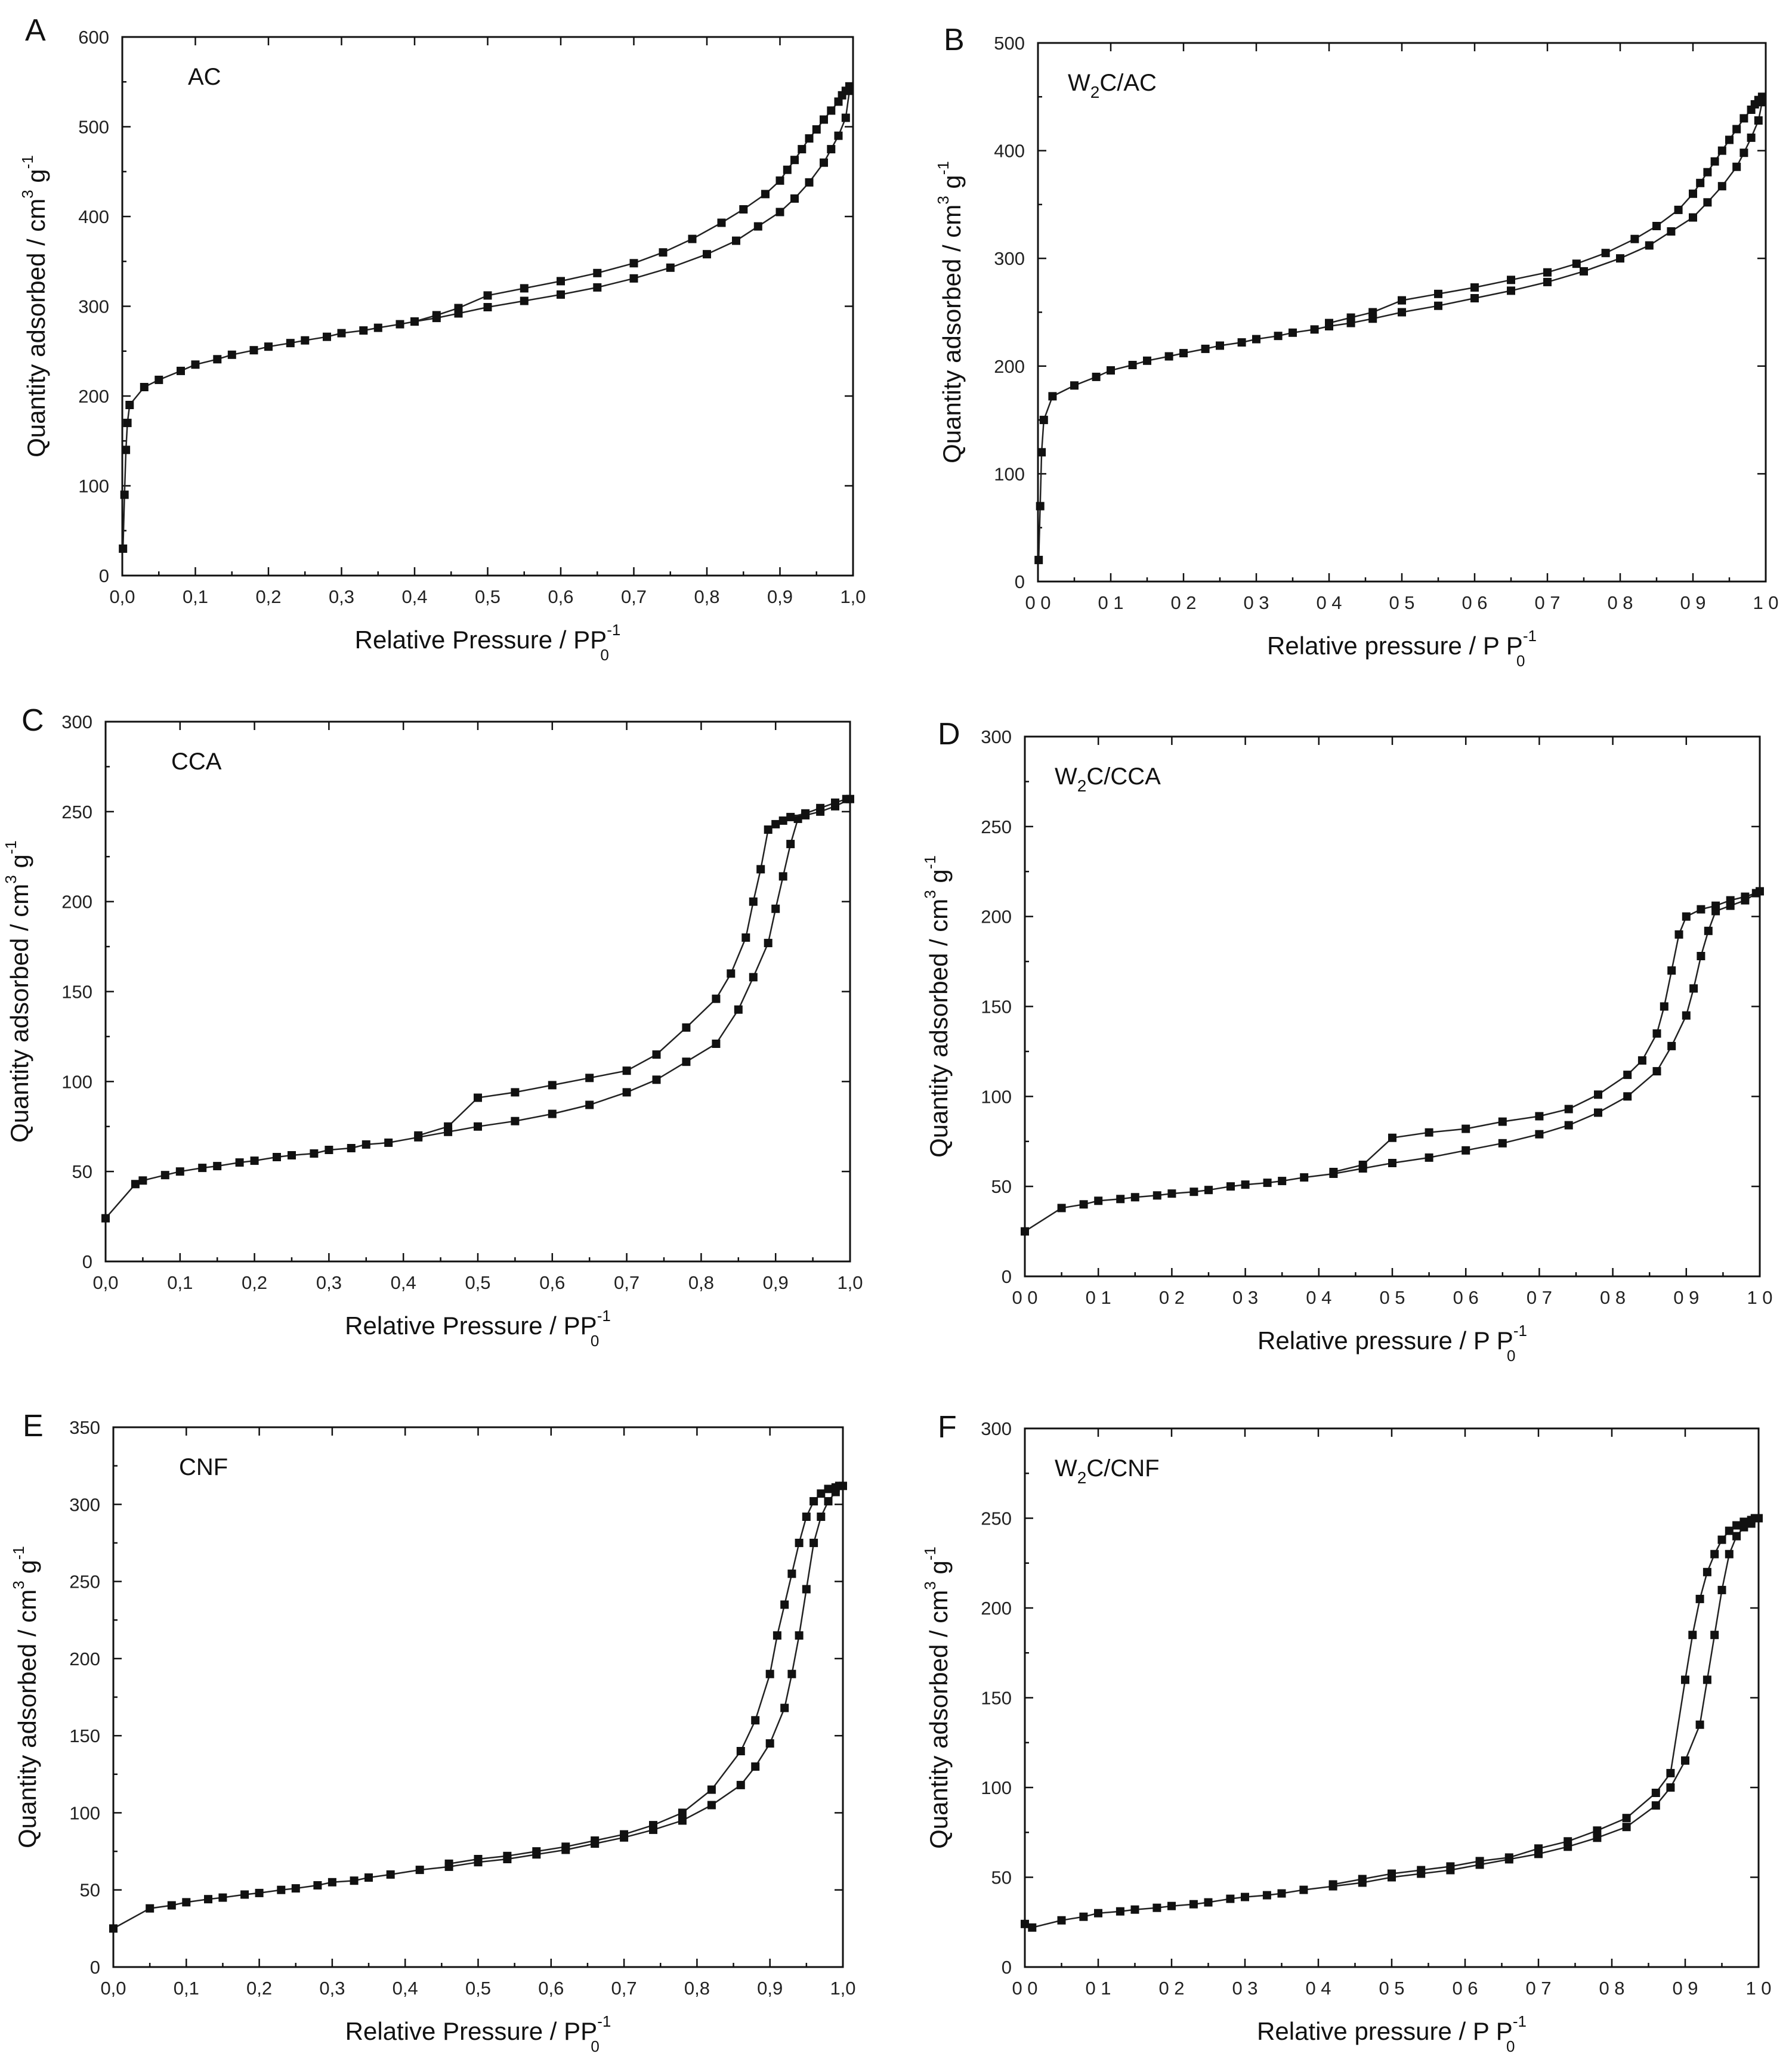  Describe the element at coordinates (186, 1988) in the screenshot. I see `x-tick-label: 0,1` at that location.